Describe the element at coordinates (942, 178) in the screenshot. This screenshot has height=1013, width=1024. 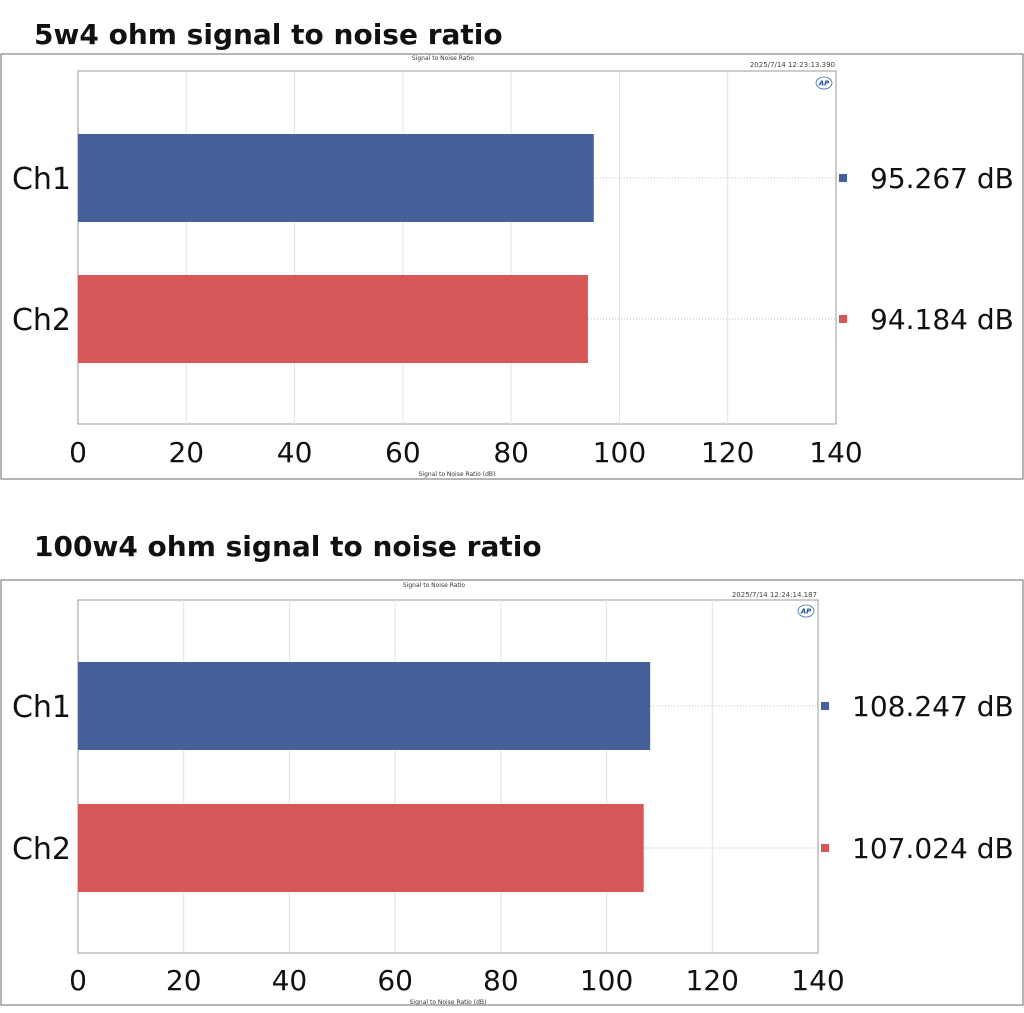
I see `bar-value-label: 95.267 dB` at that location.